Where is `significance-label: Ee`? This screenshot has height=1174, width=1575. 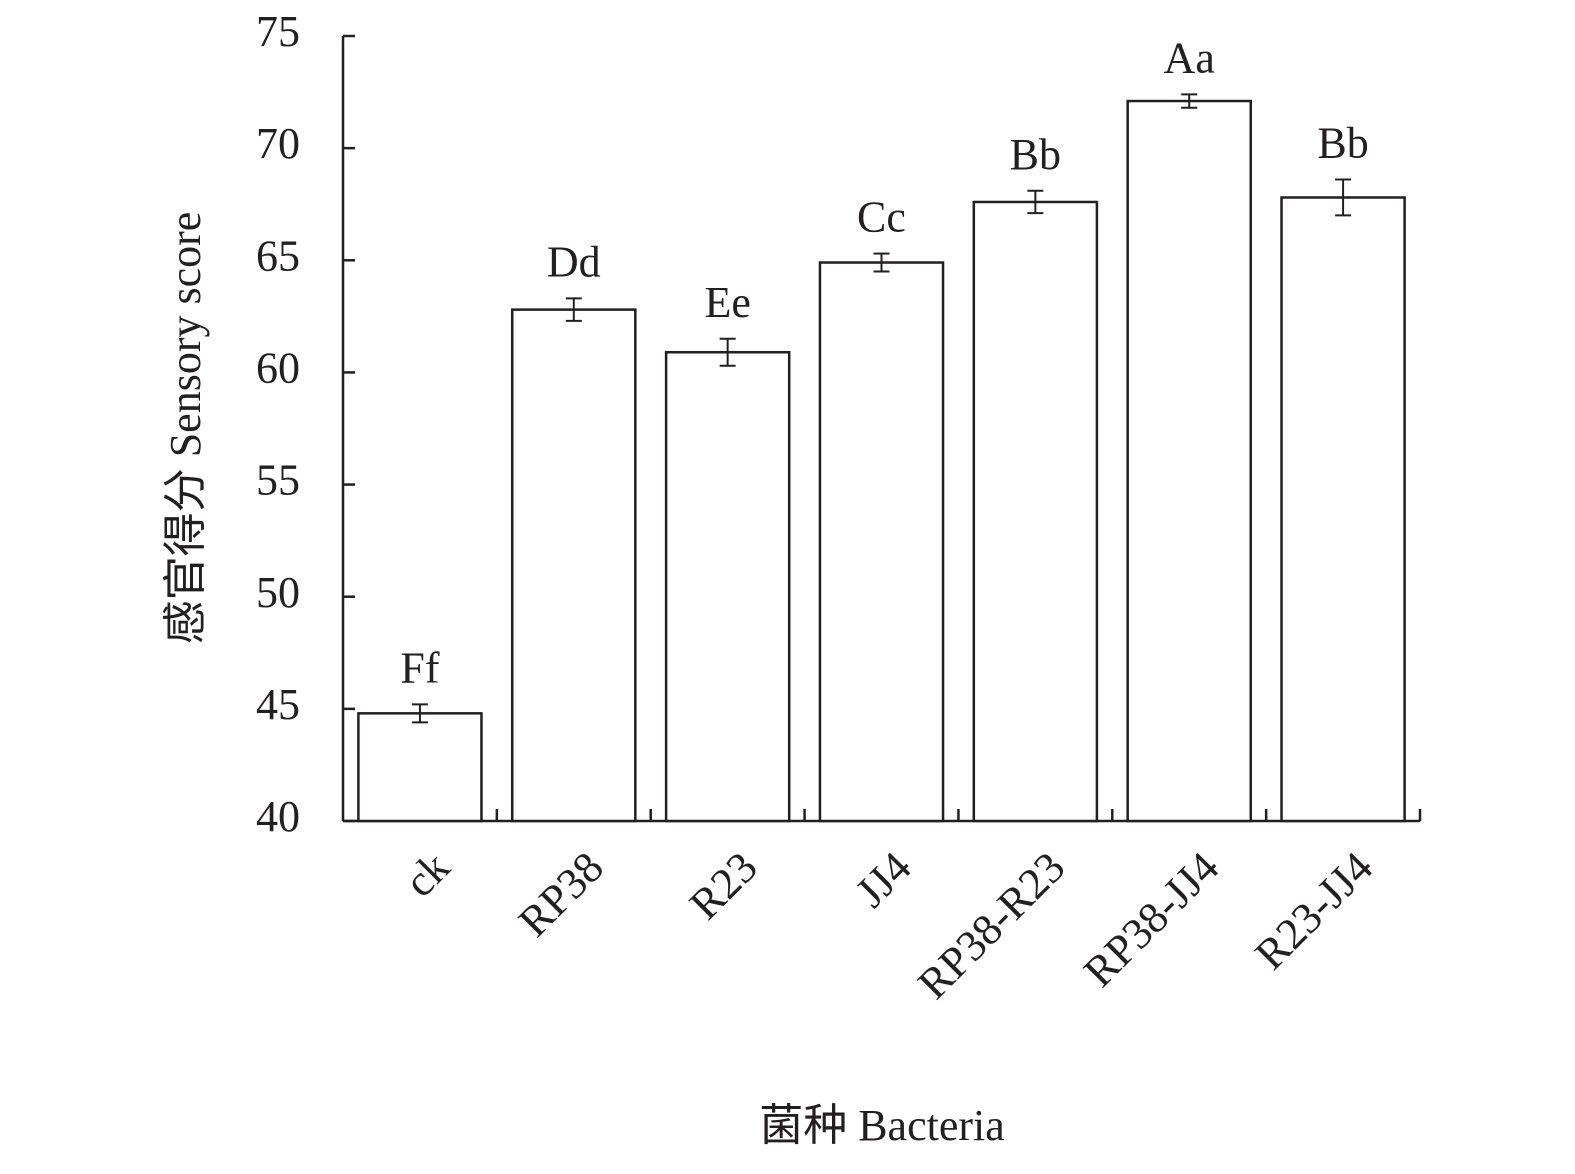 significance-label: Ee is located at coordinates (727, 302).